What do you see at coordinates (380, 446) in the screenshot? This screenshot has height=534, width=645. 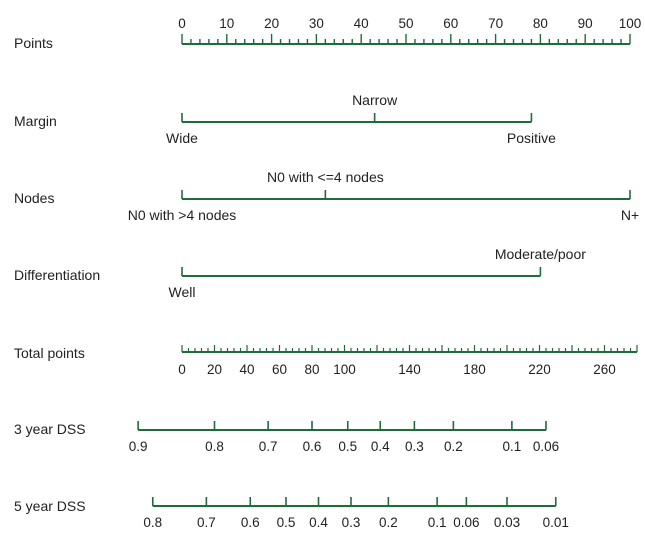 I see `dss-3-year-tick-label: 0.4` at bounding box center [380, 446].